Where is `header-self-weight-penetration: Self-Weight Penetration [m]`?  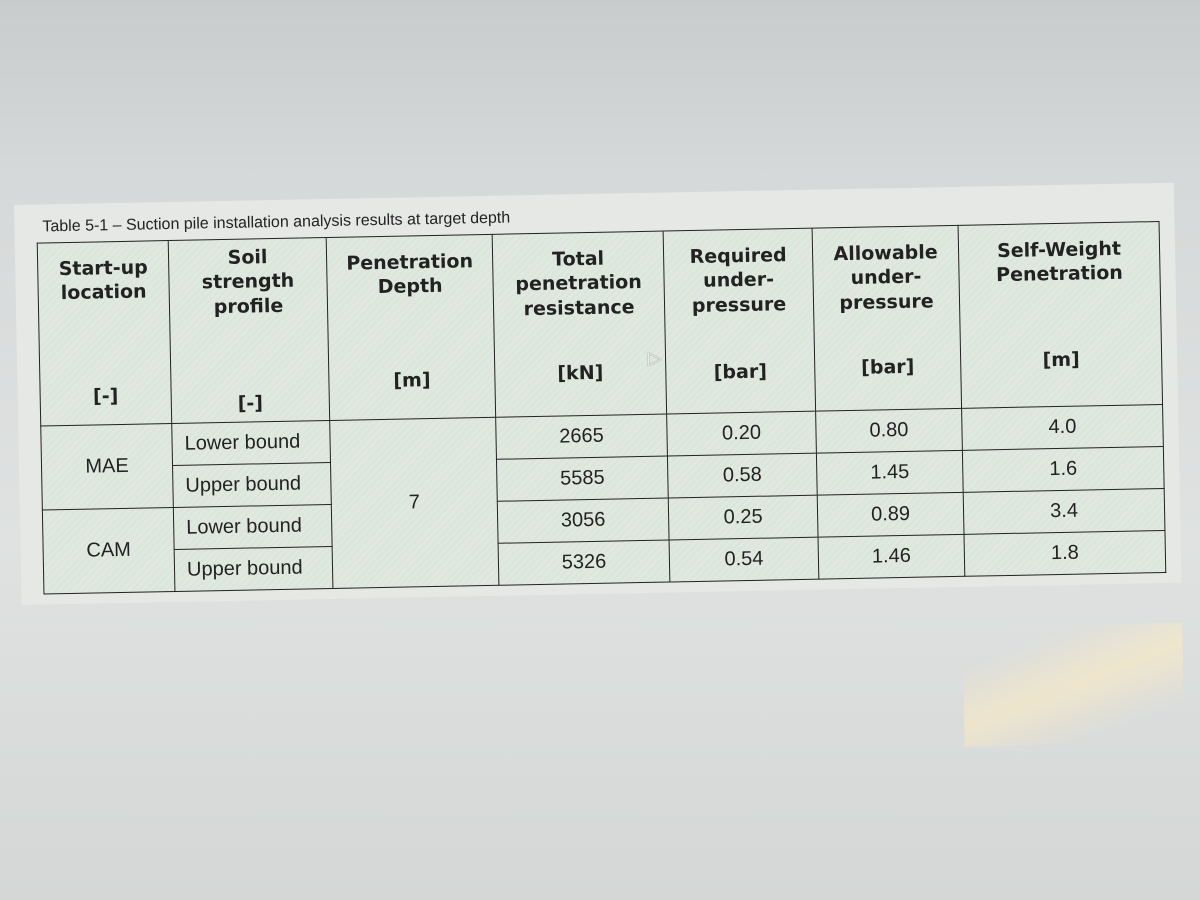 header-self-weight-penetration: Self-Weight Penetration [m] is located at coordinates (1060, 315).